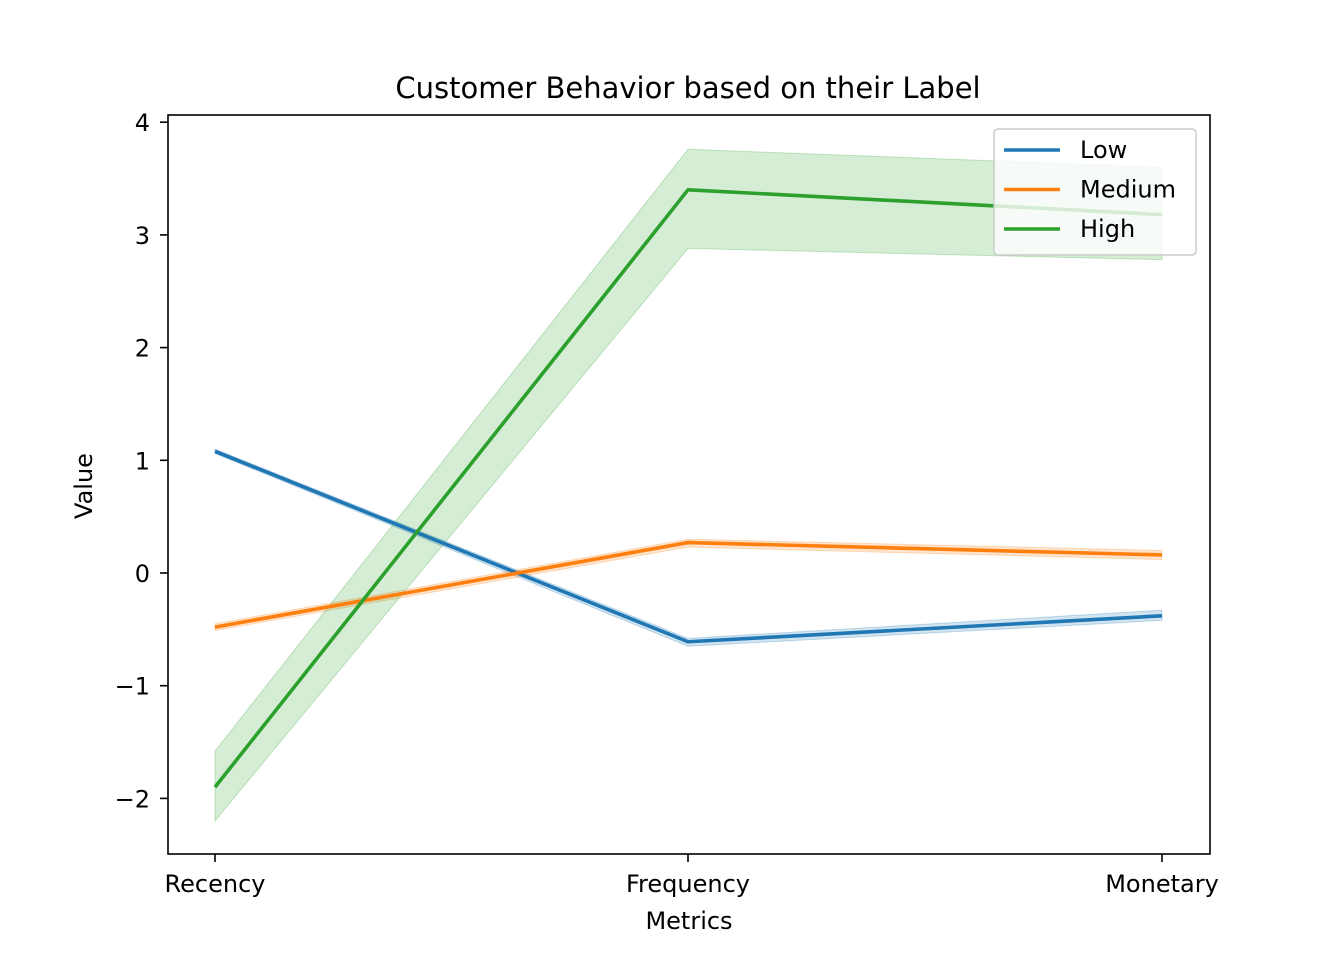  I want to click on y-tick-label: 2, so click(142, 349).